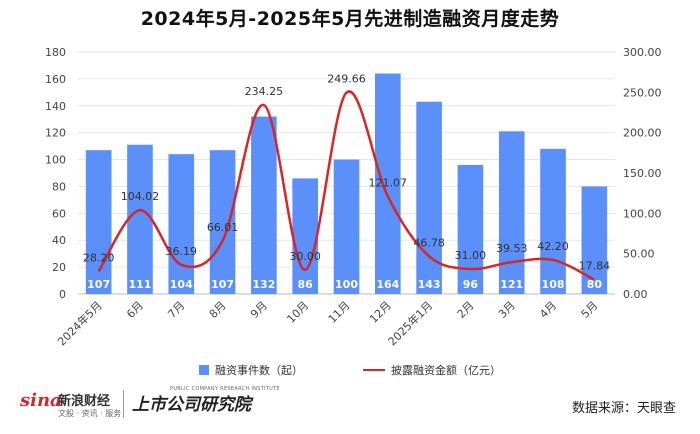  What do you see at coordinates (55, 52) in the screenshot?
I see `left-tick-label: 180` at bounding box center [55, 52].